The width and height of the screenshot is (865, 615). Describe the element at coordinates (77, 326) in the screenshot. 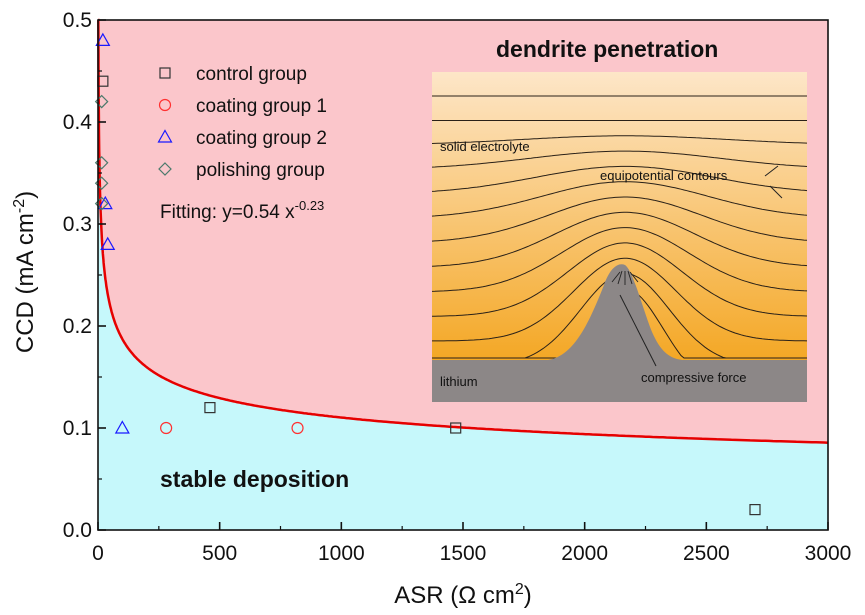

I see `y-tick-label: 0.2` at that location.